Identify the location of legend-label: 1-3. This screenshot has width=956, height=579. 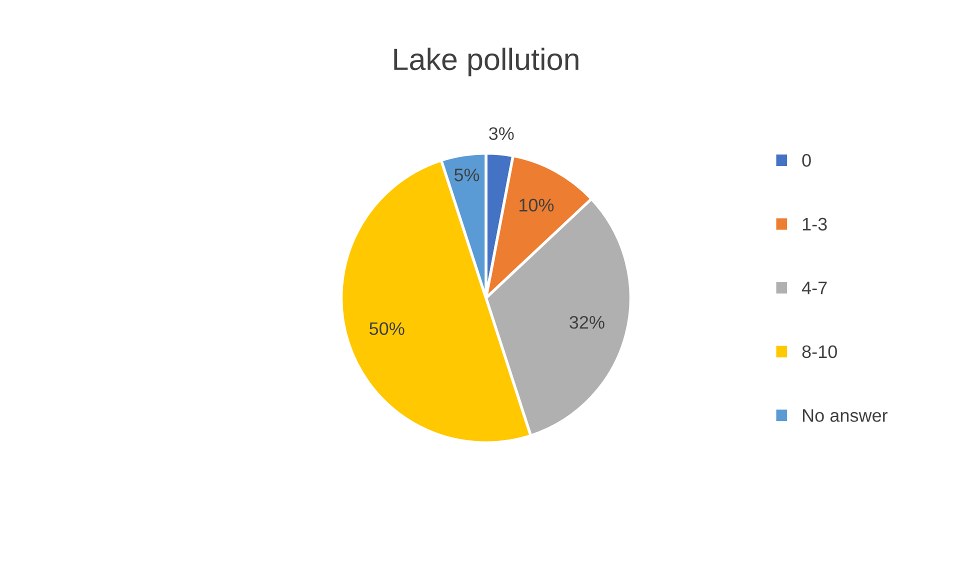
(814, 224).